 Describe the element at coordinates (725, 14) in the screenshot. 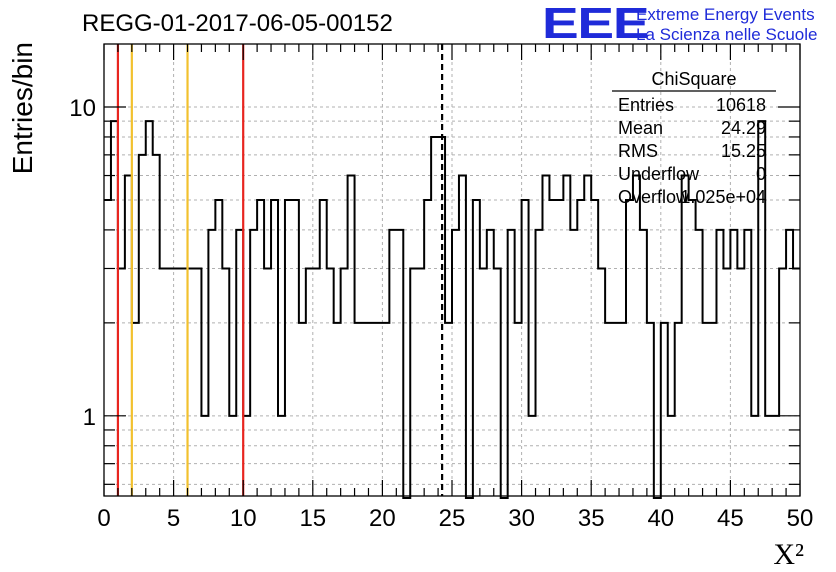

I see `logo-line-1: Extreme Energy Events` at that location.